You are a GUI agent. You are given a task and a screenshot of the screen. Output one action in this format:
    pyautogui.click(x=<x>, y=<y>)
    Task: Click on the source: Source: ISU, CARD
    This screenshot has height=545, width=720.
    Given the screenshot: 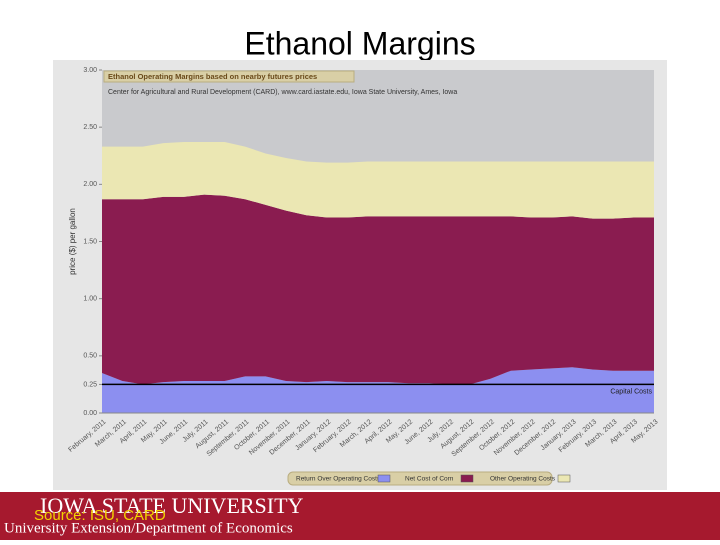 What is the action you would take?
    pyautogui.click(x=100, y=515)
    